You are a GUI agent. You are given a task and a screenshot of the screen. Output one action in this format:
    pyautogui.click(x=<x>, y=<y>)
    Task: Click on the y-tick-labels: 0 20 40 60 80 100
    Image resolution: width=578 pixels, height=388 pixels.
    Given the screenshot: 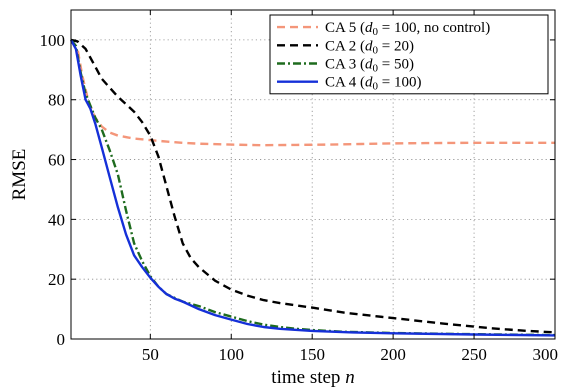 What is the action you would take?
    pyautogui.click(x=53, y=190)
    